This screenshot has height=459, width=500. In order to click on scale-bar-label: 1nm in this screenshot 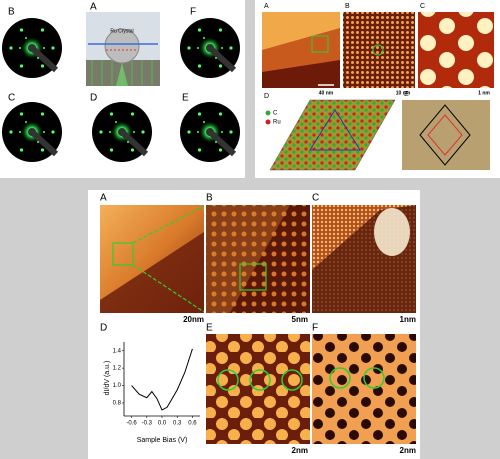, I will do `click(408, 319)`.